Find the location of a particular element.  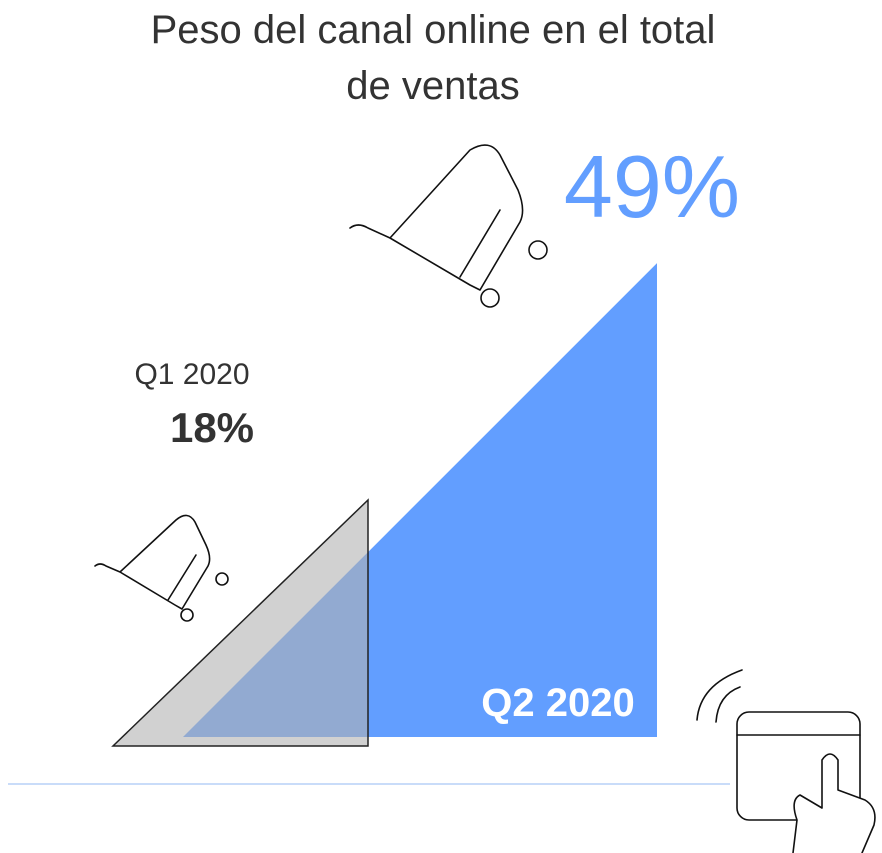

value-label: 49% is located at coordinates (652, 186).